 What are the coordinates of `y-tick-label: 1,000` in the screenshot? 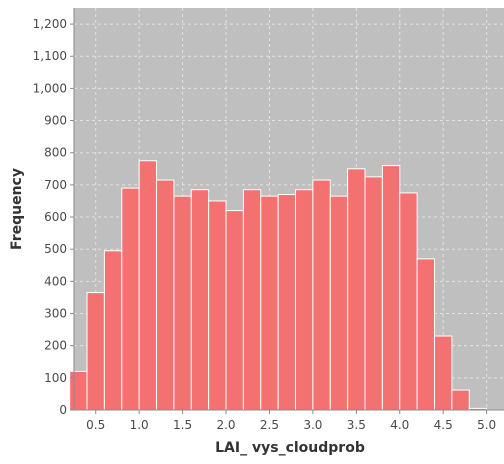 It's located at (50, 88).